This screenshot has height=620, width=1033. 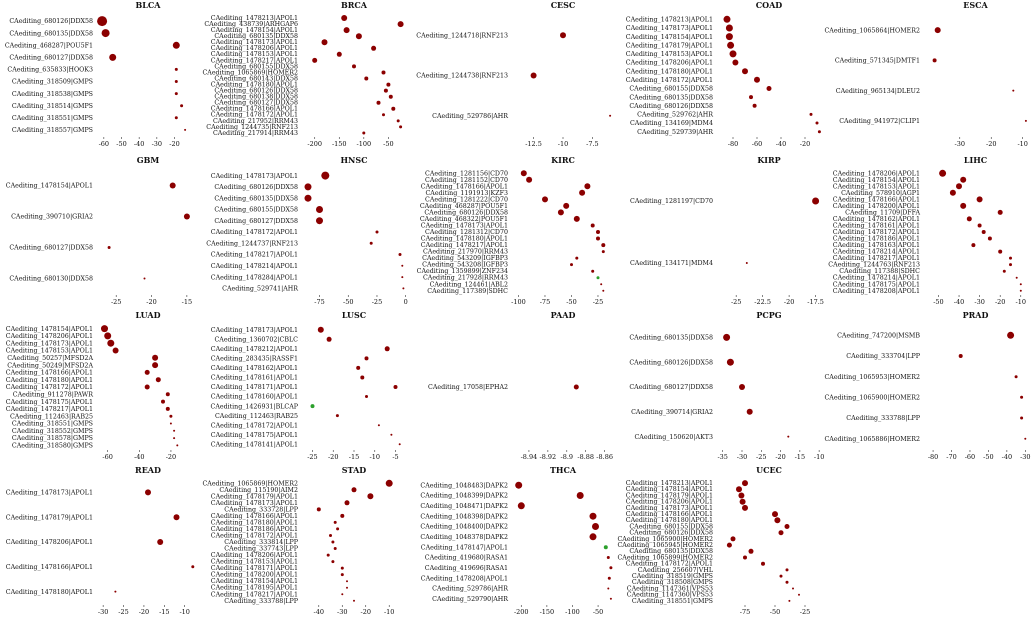 I want to click on y-label-thca-8: CAediting_419696|RASA1, so click(x=466, y=568).